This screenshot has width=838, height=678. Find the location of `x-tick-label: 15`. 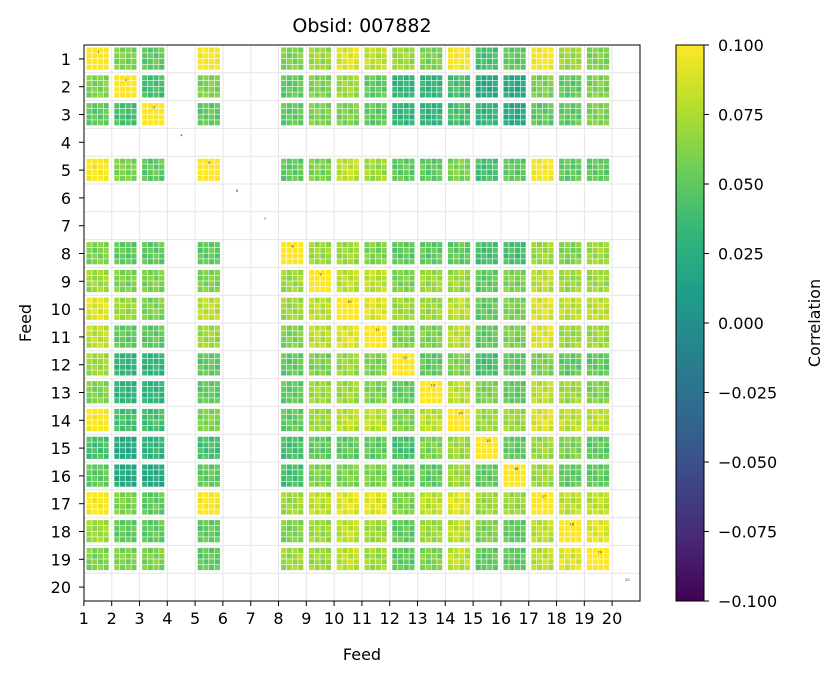

x-tick-label: 15 is located at coordinates (473, 618).